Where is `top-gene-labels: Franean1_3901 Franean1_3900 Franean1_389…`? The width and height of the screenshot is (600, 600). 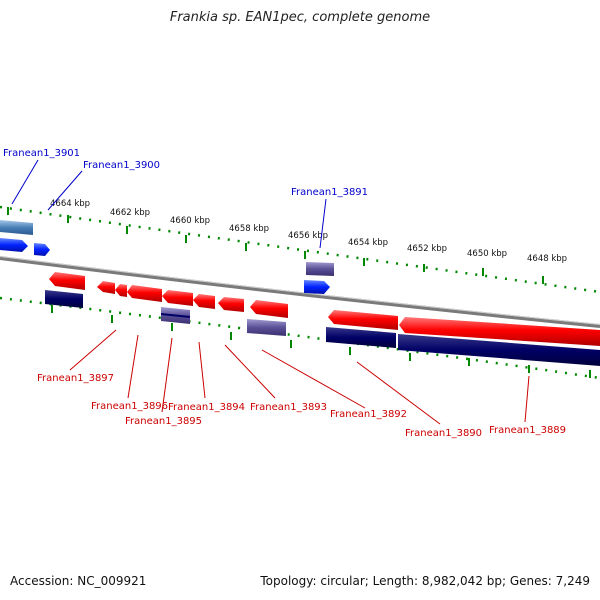 top-gene-labels: Franean1_3901 Franean1_3900 Franean1_389… is located at coordinates (185, 173).